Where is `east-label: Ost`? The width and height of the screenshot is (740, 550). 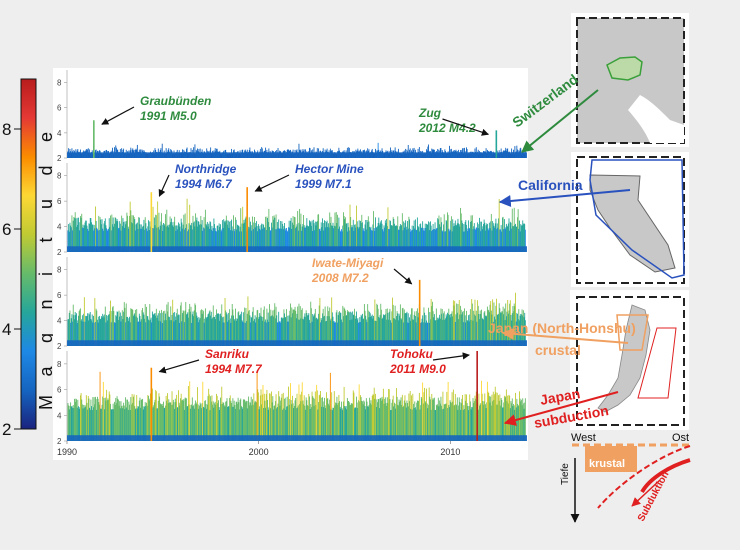 east-label: Ost is located at coordinates (680, 438).